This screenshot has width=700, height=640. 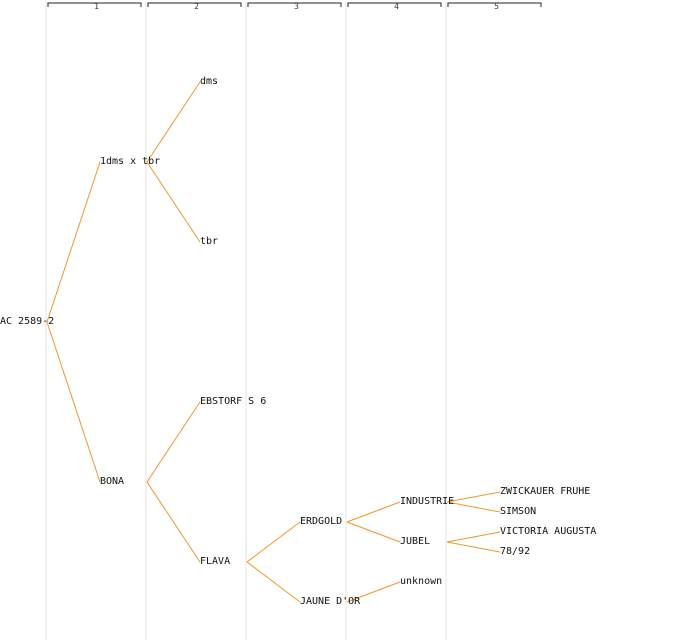 What do you see at coordinates (518, 511) in the screenshot?
I see `pedigree-node-simson: SIMSON` at bounding box center [518, 511].